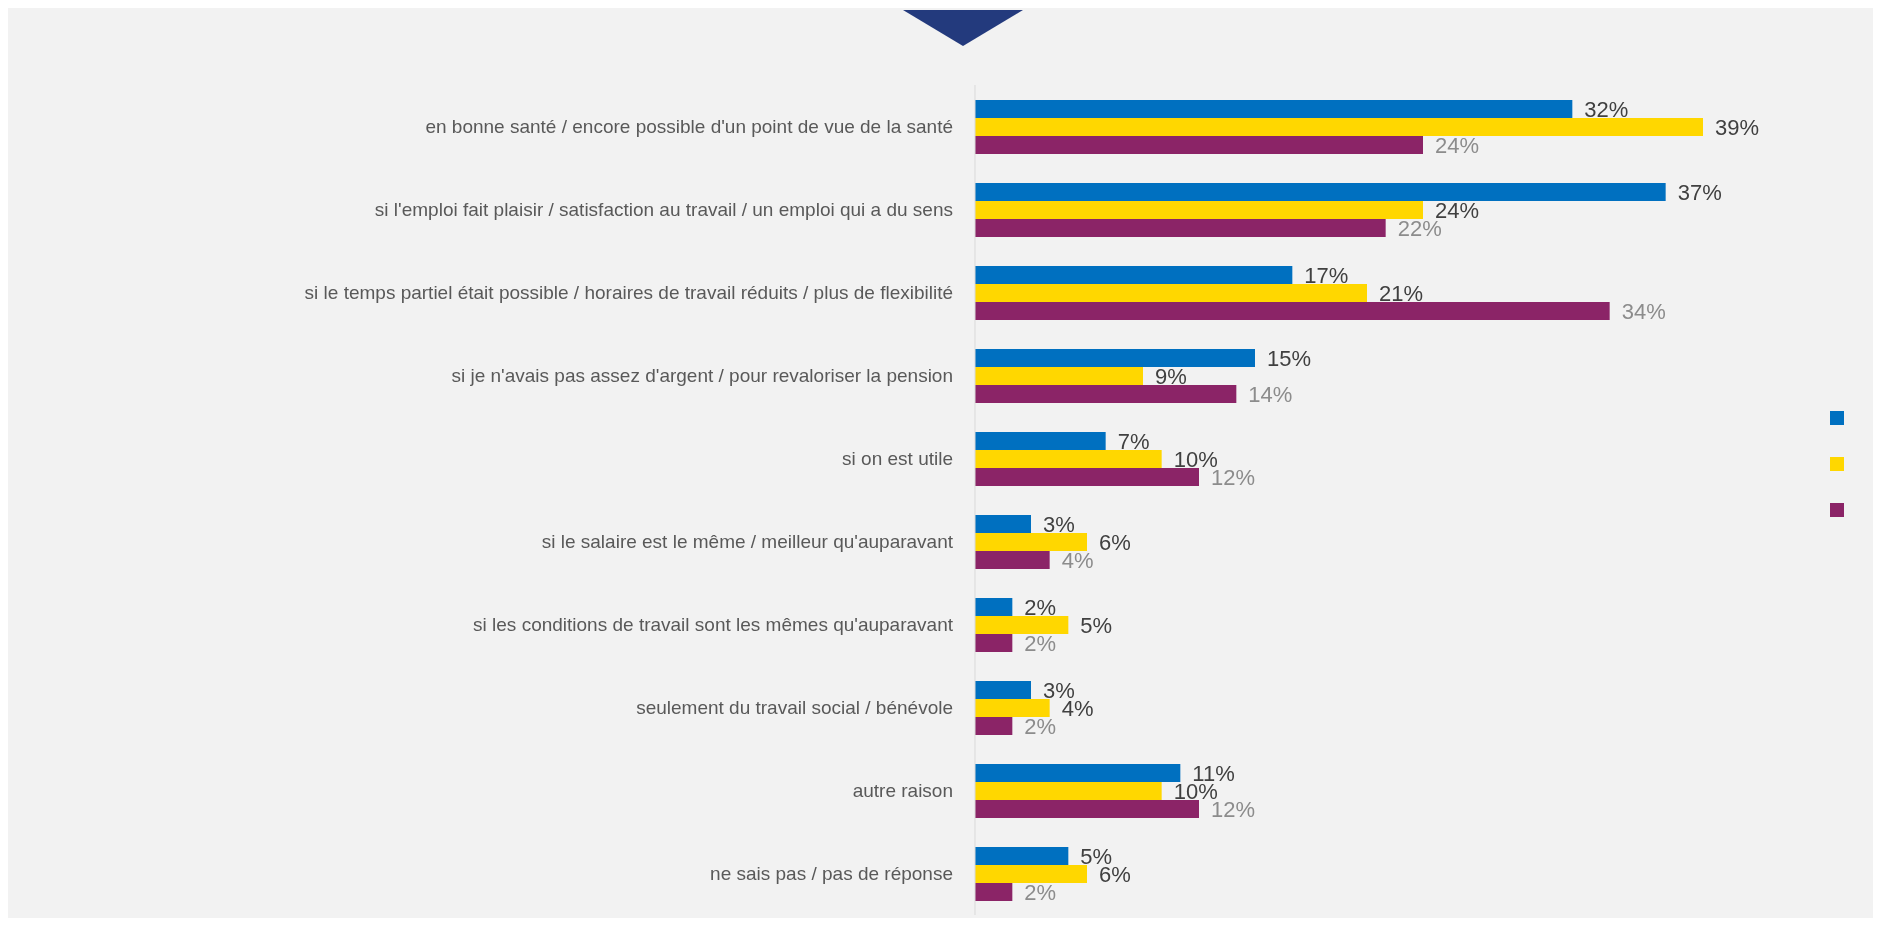 The height and width of the screenshot is (926, 1883). I want to click on data-label: 17%, so click(1326, 275).